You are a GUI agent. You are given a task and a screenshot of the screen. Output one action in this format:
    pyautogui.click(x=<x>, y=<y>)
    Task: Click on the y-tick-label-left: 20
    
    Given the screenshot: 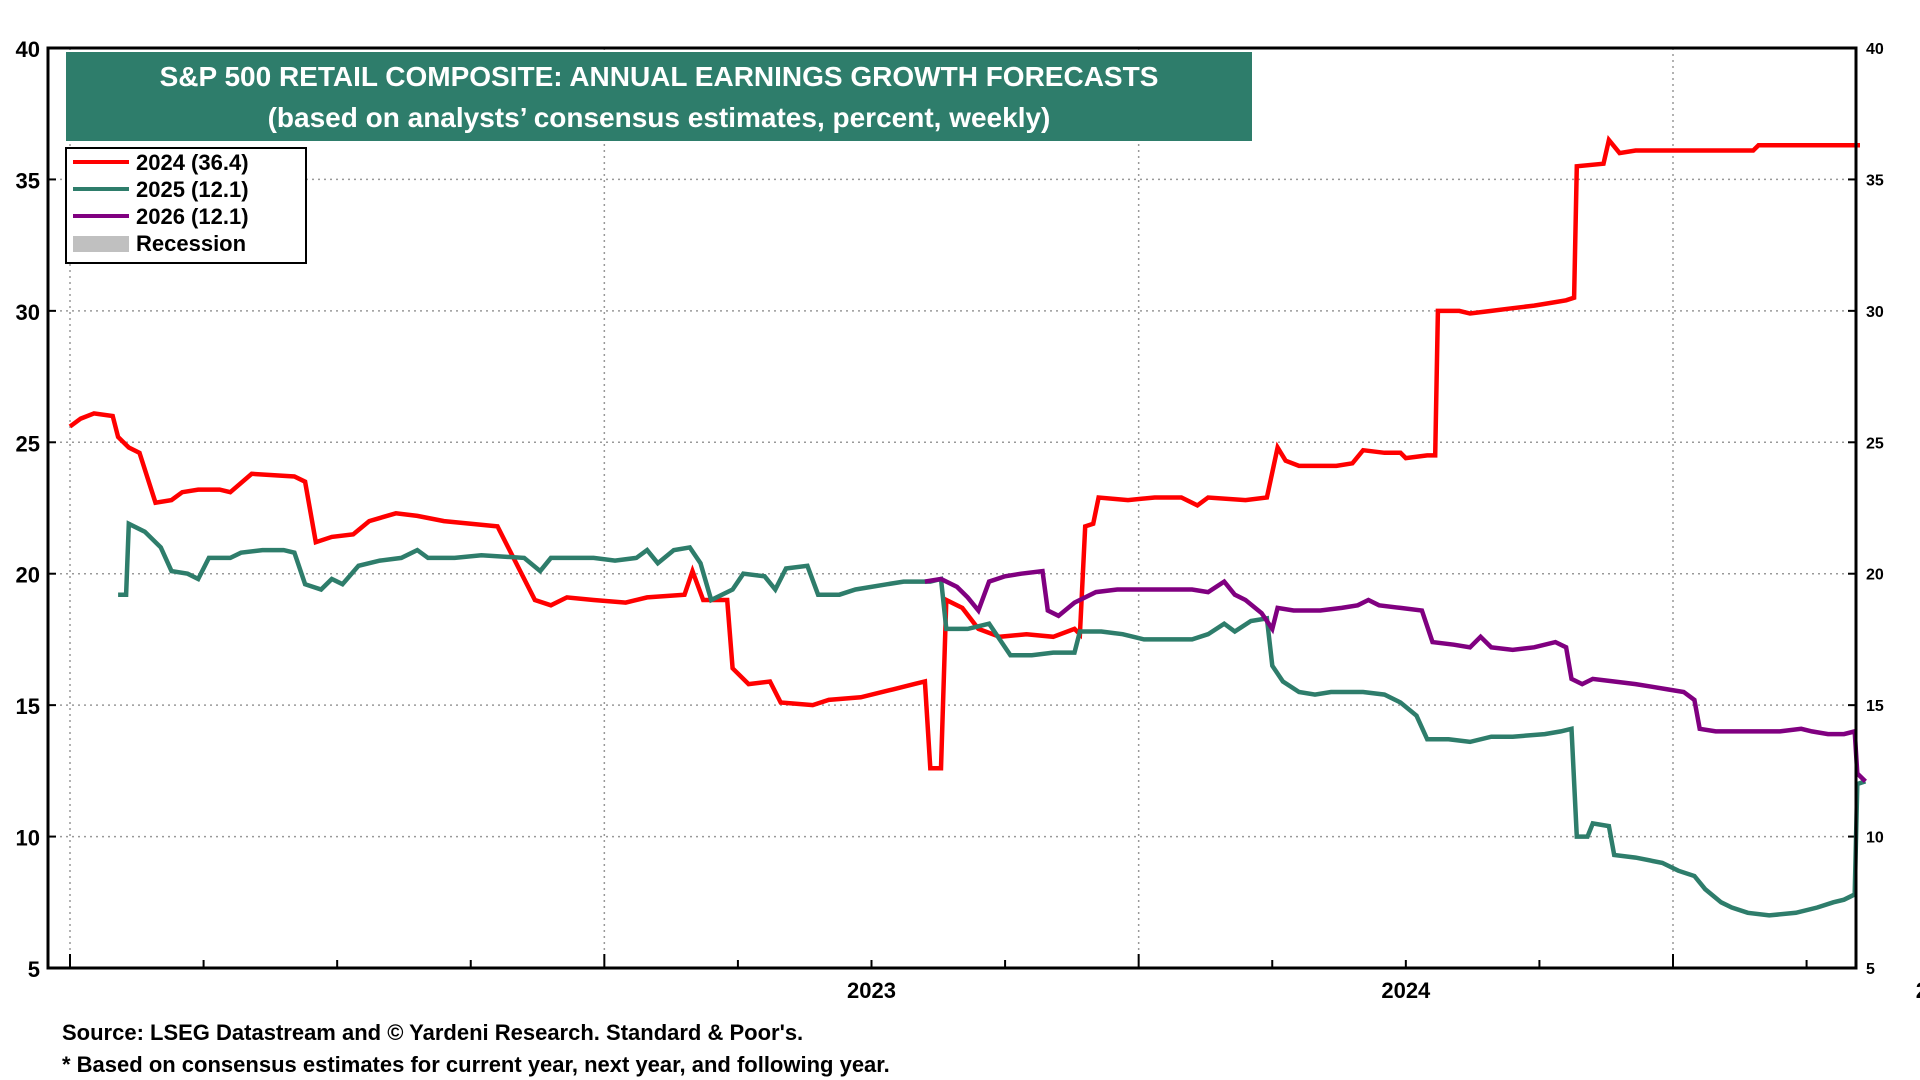 What is the action you would take?
    pyautogui.click(x=28, y=575)
    